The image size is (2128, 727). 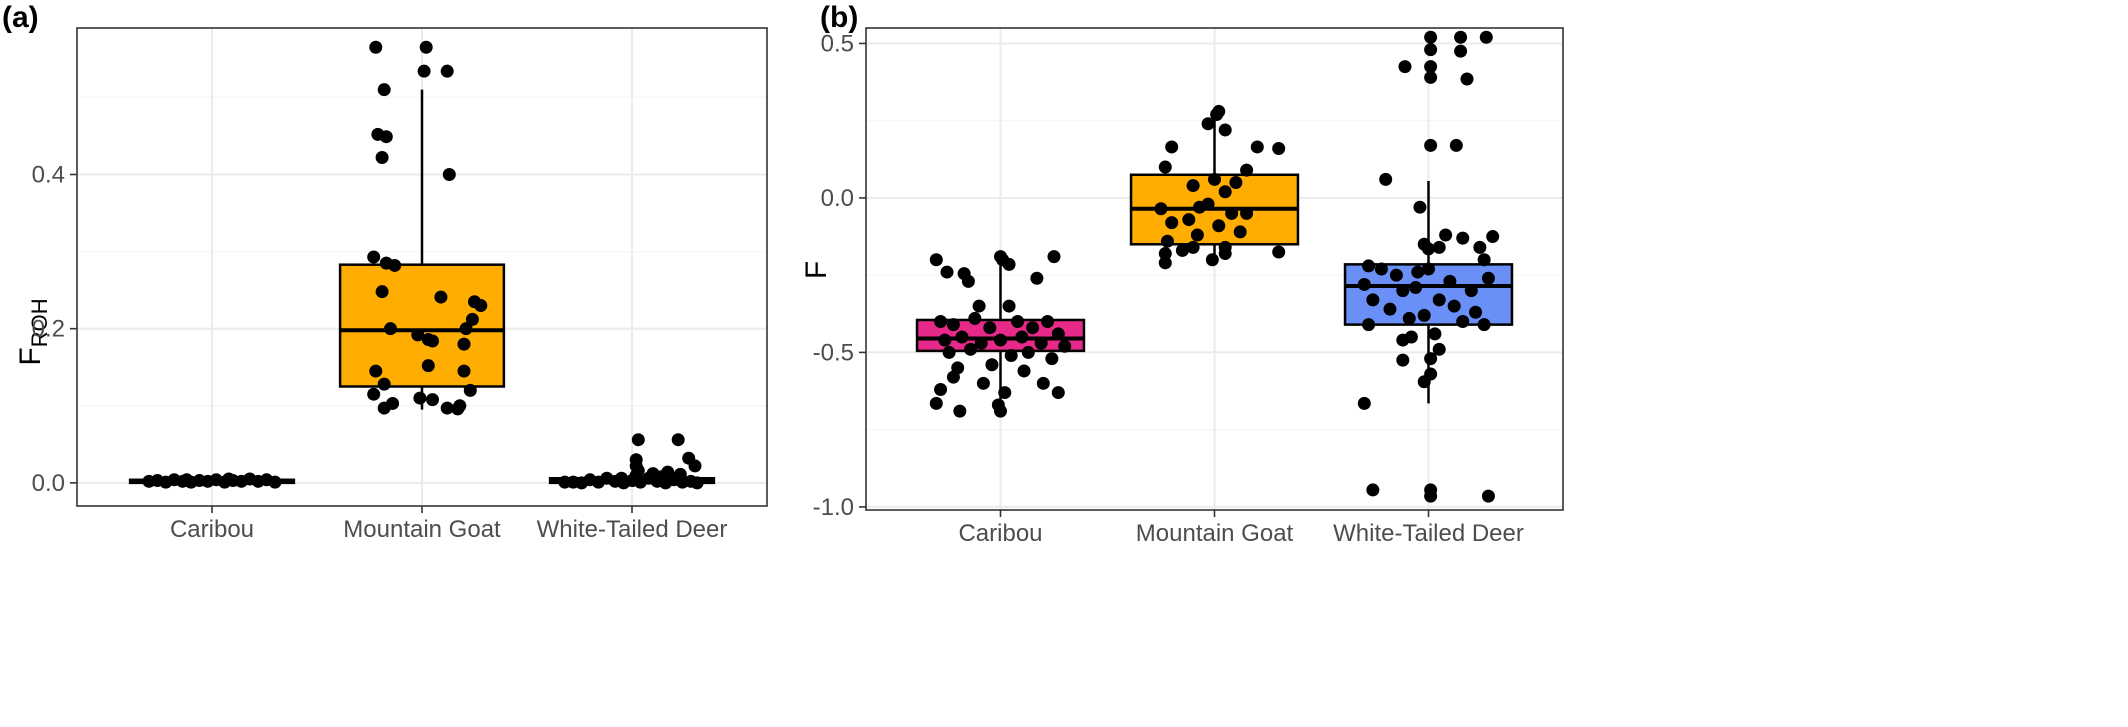 I want to click on panel-a-y-axis-title-main: F, so click(x=30, y=356).